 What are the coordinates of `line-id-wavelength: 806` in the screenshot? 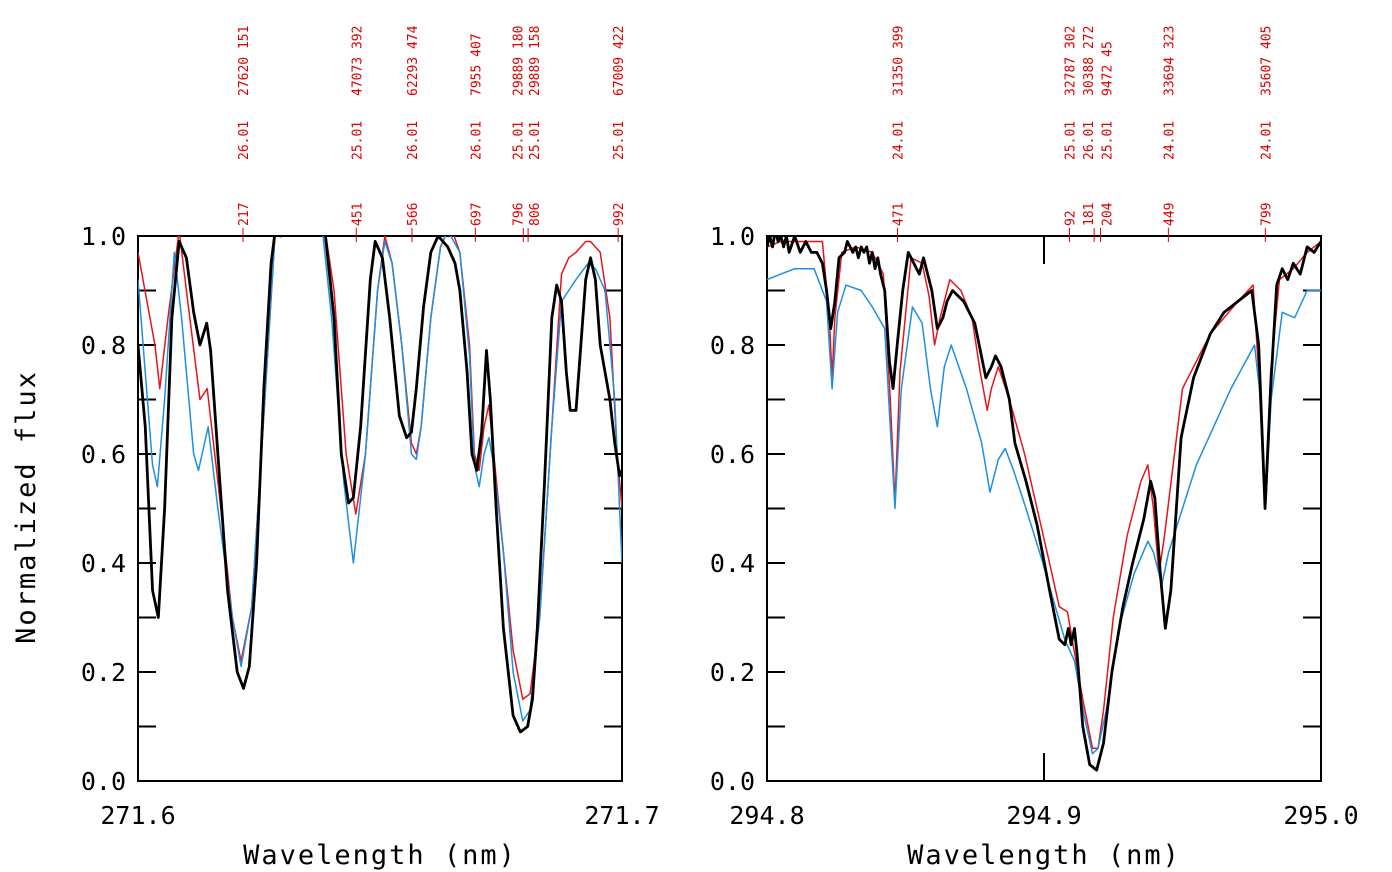 It's located at (535, 214).